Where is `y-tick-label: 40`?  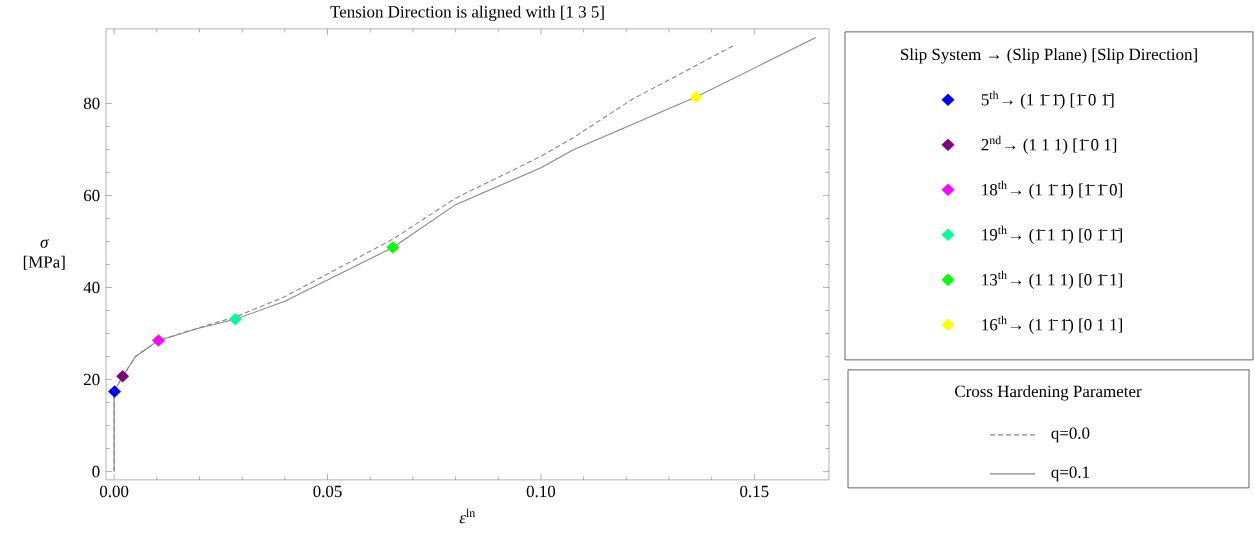
y-tick-label: 40 is located at coordinates (91, 287).